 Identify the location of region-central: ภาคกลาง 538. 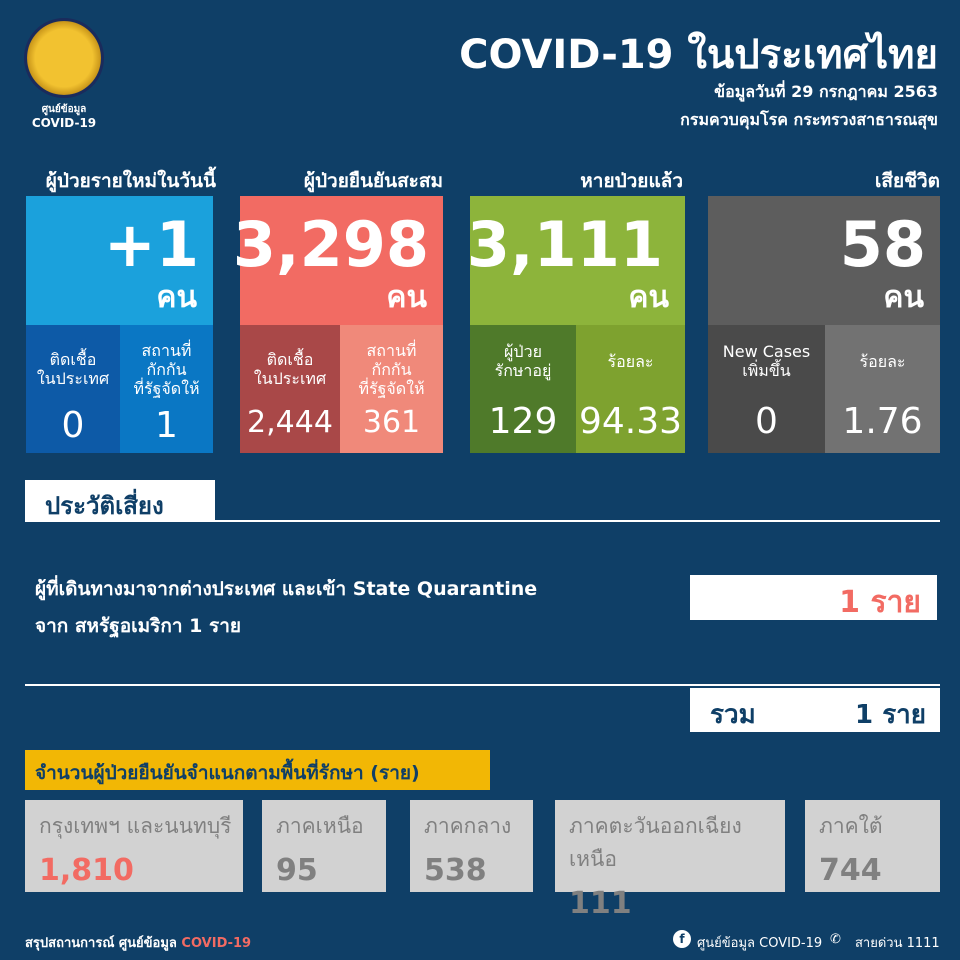
(471, 846).